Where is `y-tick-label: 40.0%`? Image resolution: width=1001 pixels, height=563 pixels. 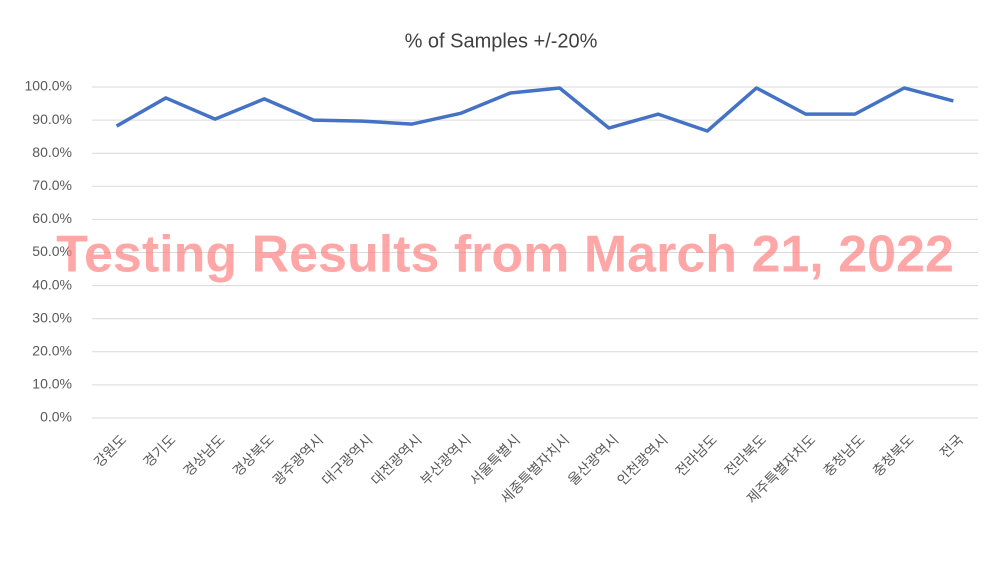
y-tick-label: 40.0% is located at coordinates (52, 284).